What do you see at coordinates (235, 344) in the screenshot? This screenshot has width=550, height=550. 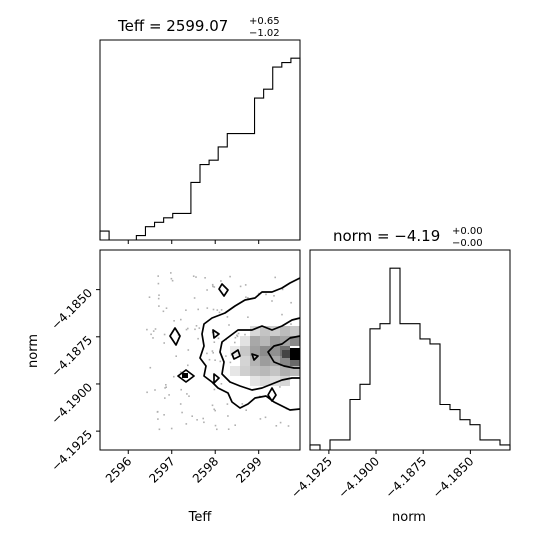 I see `contour-lines` at bounding box center [235, 344].